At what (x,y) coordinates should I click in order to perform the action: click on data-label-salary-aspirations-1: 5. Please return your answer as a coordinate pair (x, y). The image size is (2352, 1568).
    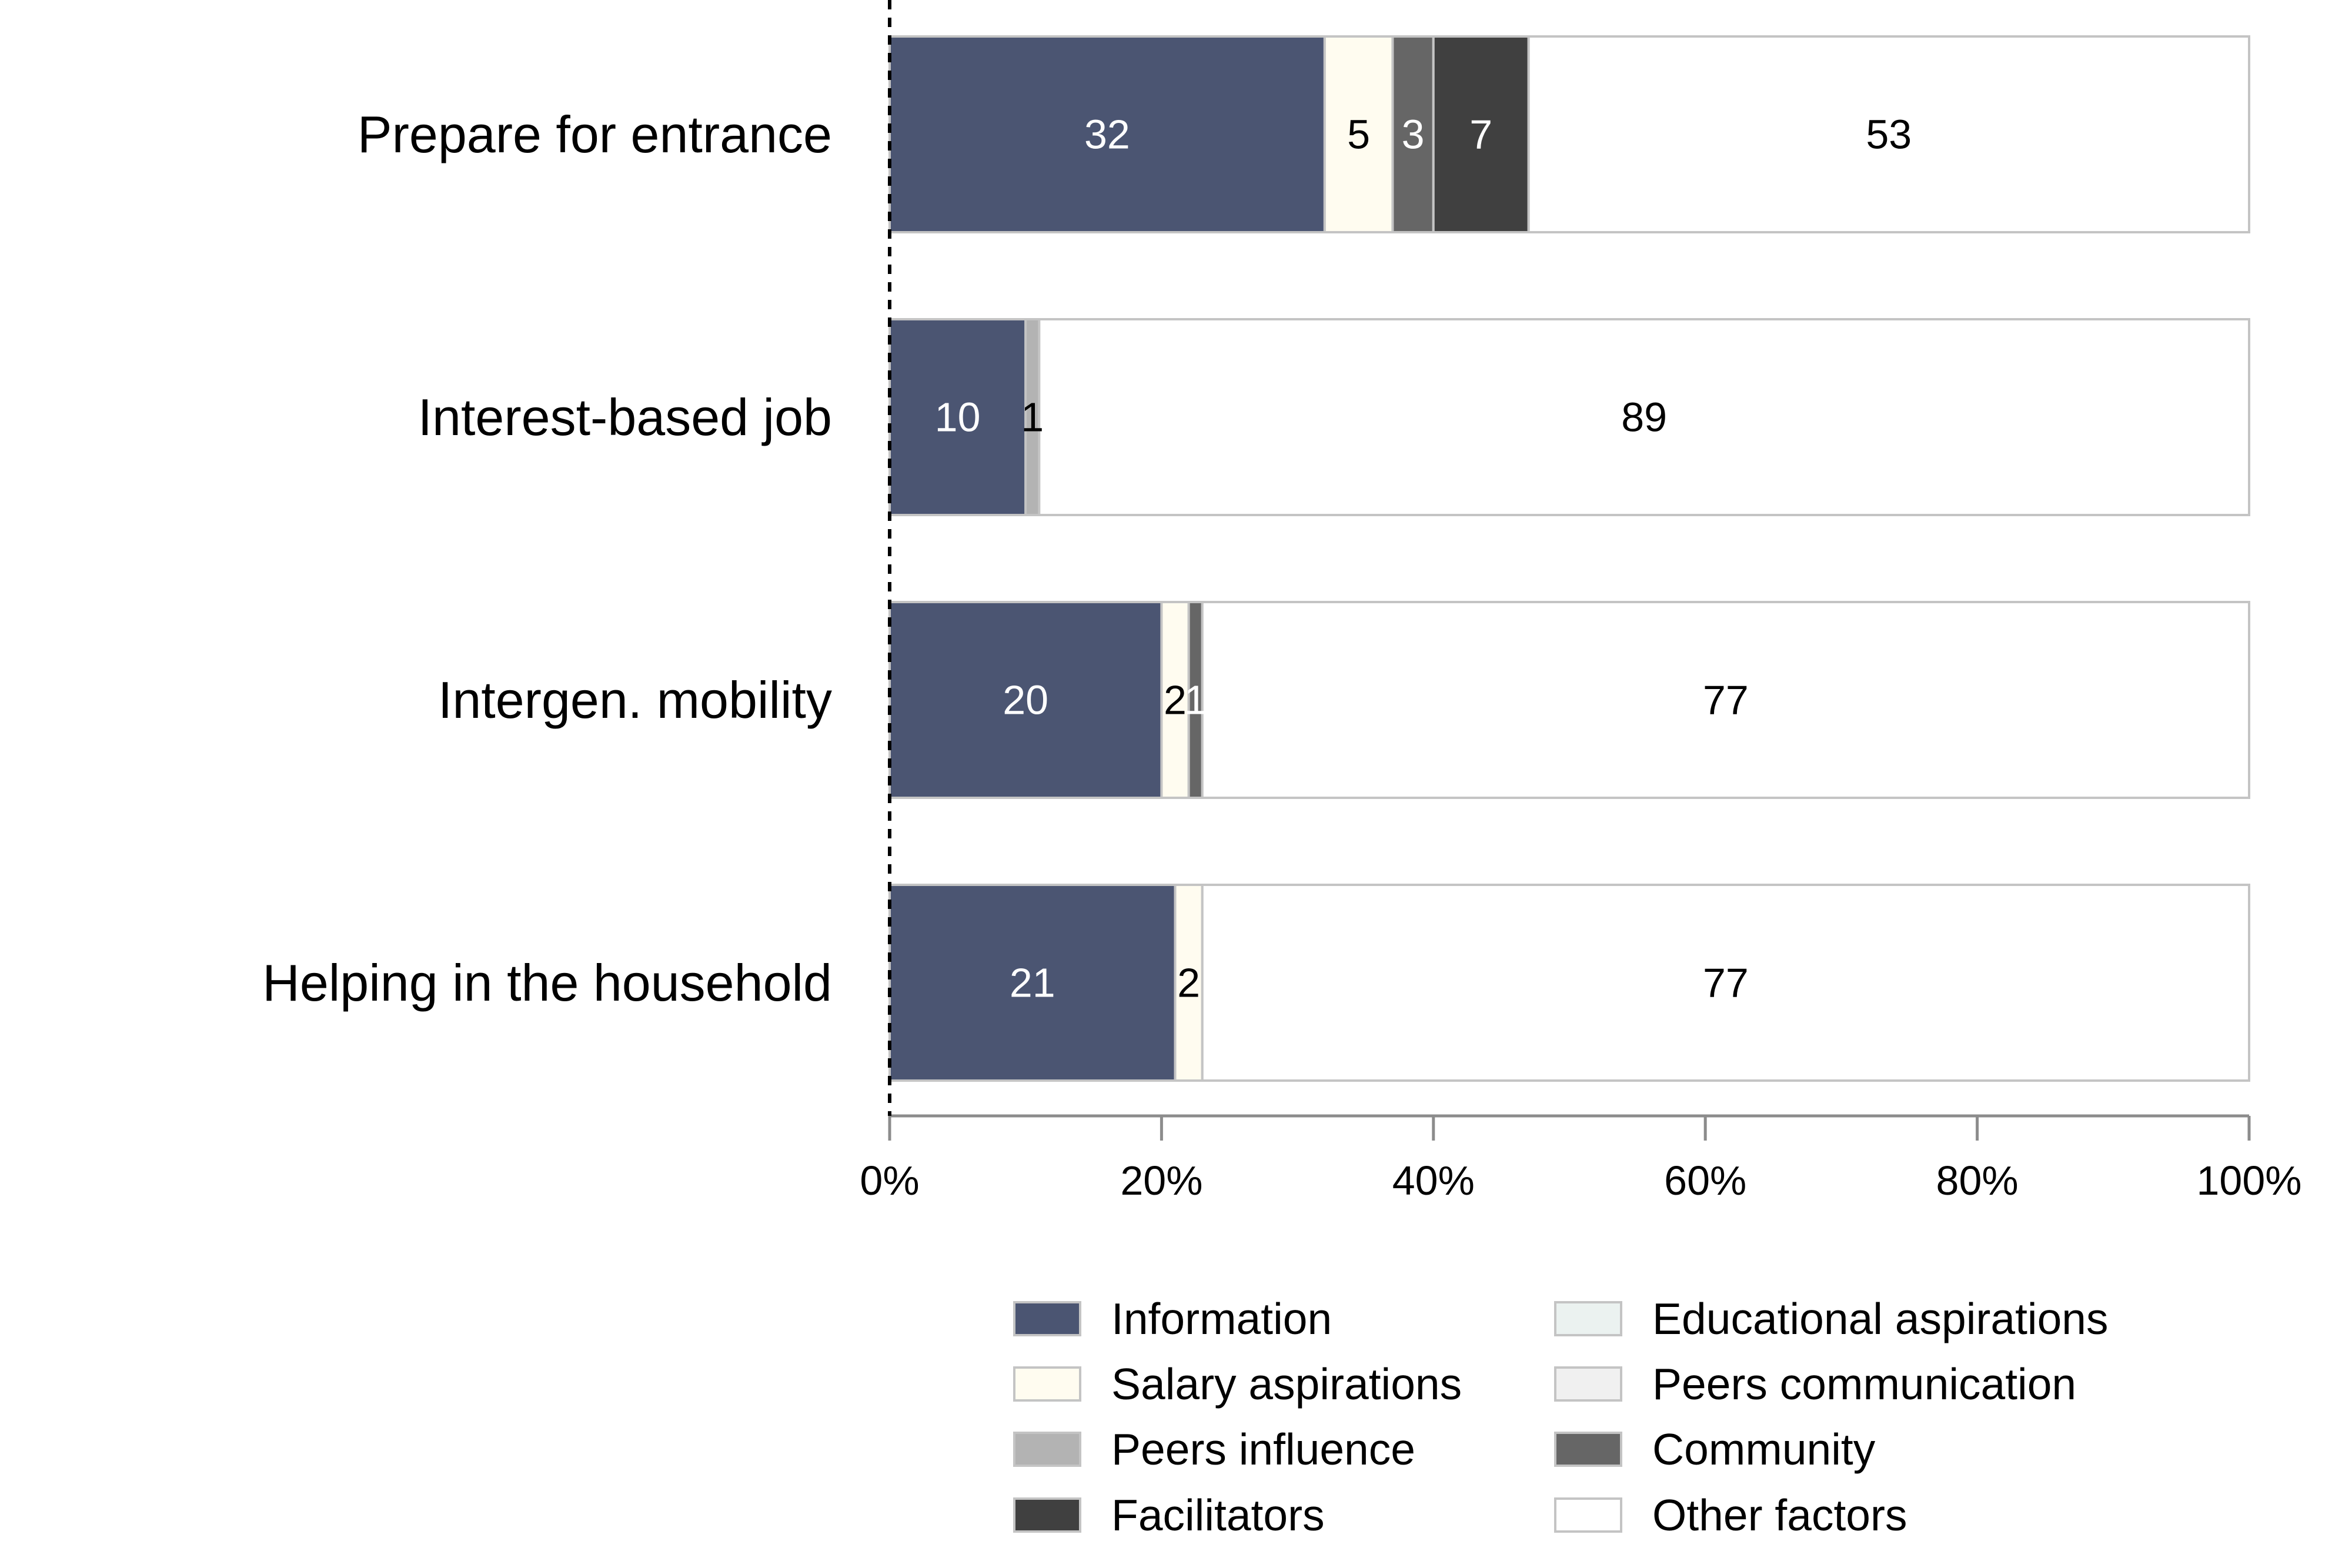
    Looking at the image, I should click on (1358, 135).